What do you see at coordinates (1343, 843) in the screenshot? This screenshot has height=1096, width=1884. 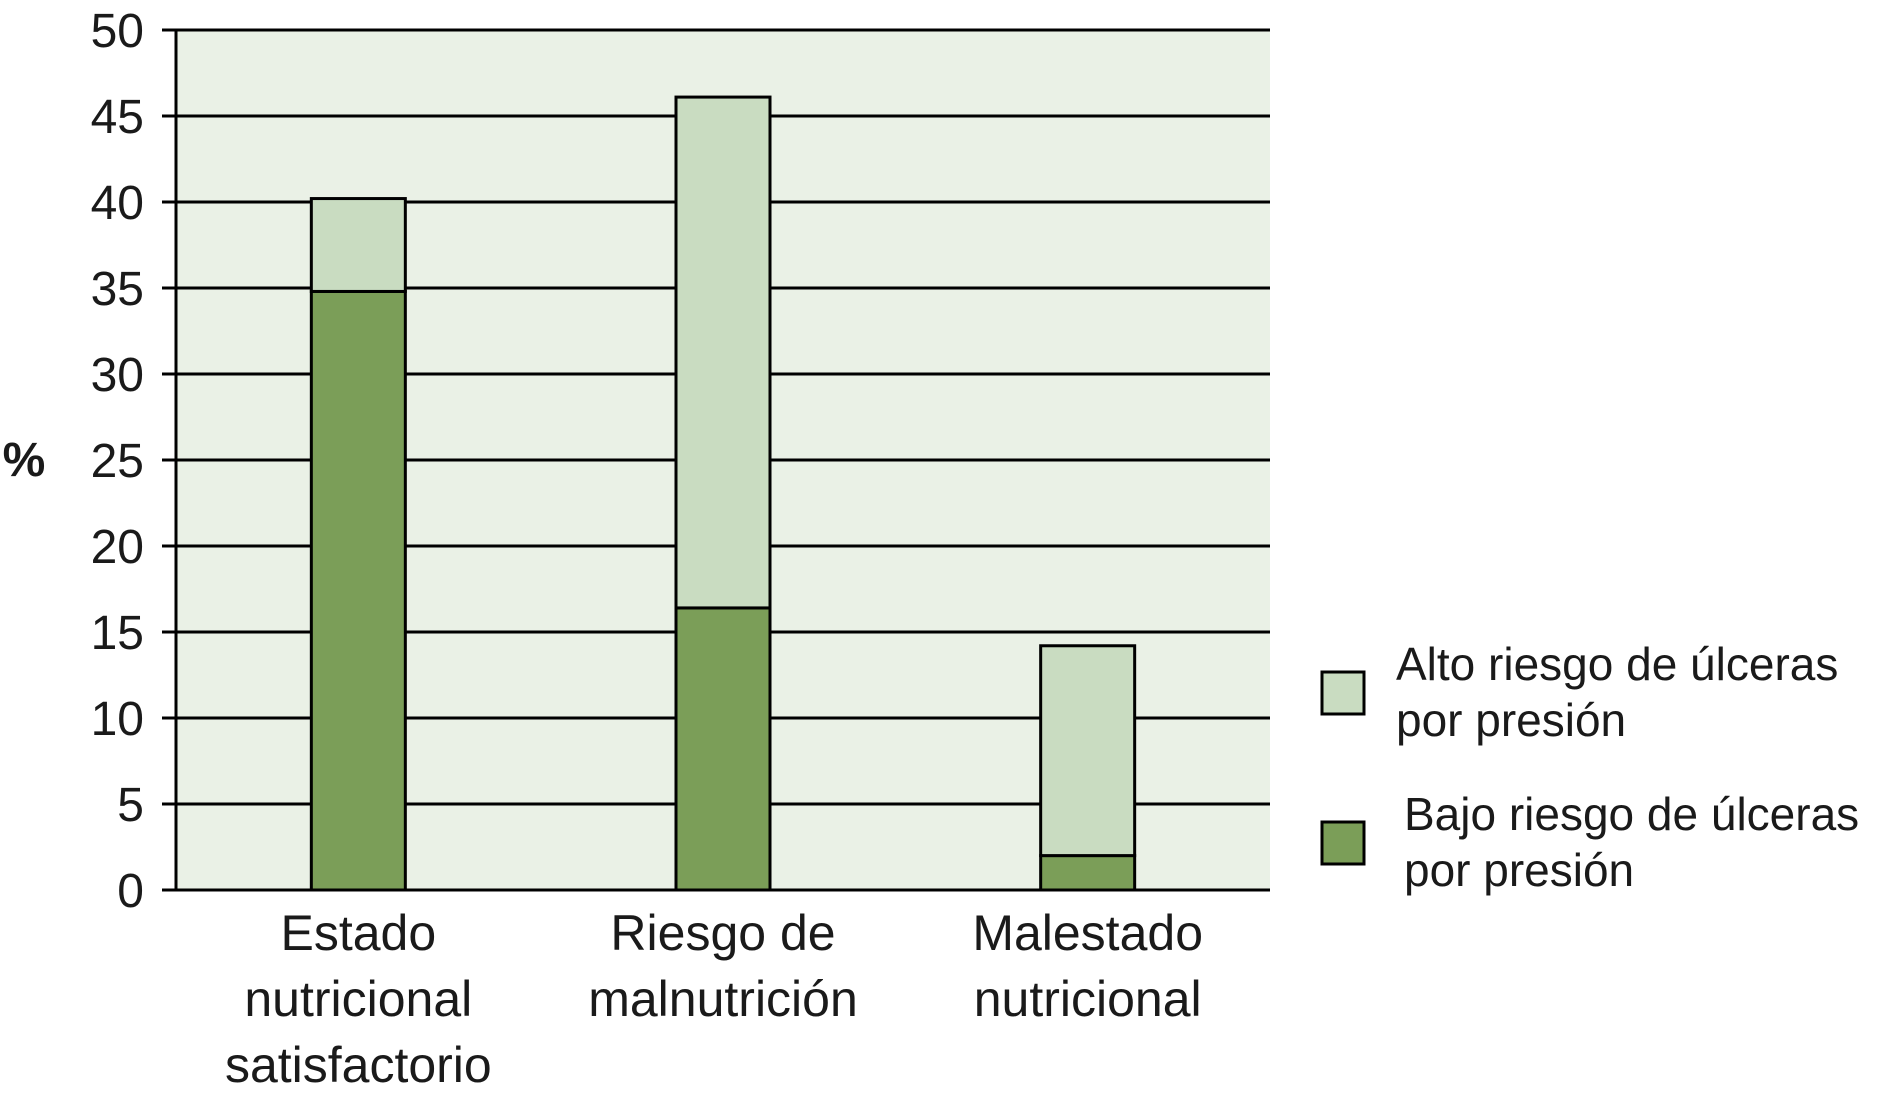 I see `legend-swatch-low-risk` at bounding box center [1343, 843].